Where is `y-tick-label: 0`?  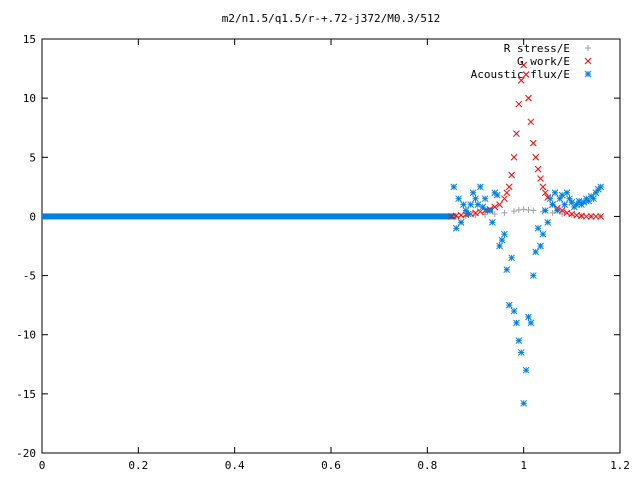 y-tick-label: 0 is located at coordinates (32, 216).